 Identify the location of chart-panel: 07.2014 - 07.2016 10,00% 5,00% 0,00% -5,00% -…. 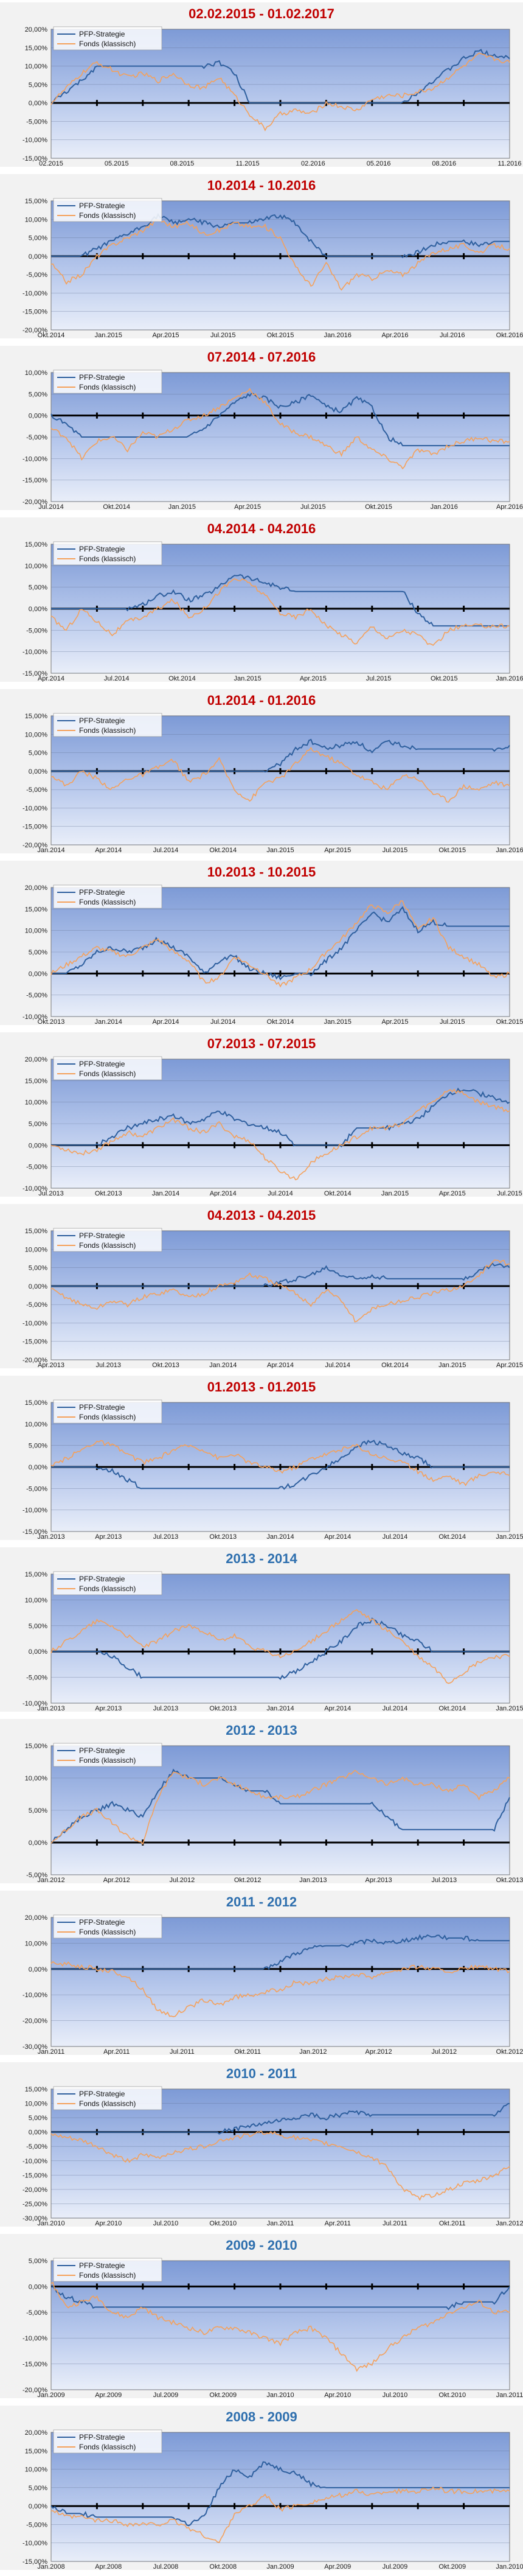
(261, 428).